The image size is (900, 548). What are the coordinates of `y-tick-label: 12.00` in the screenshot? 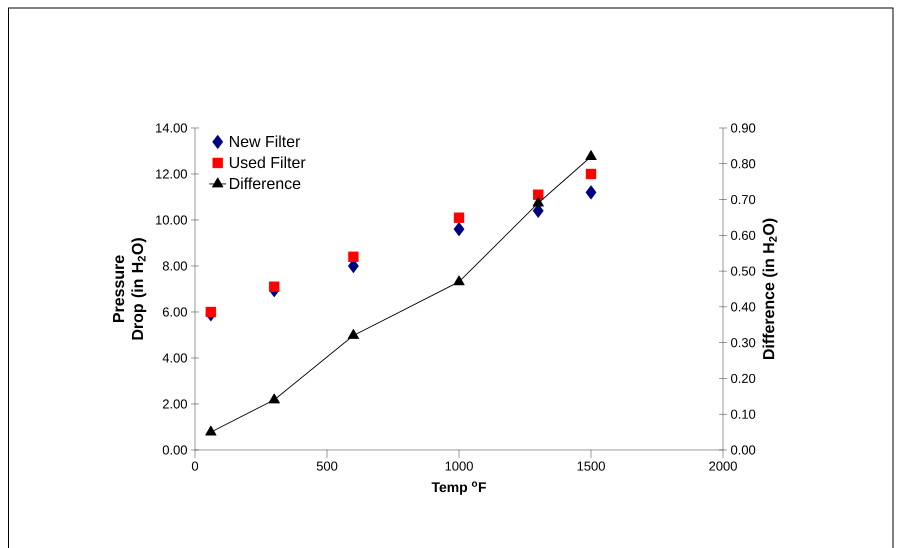 It's located at (171, 174).